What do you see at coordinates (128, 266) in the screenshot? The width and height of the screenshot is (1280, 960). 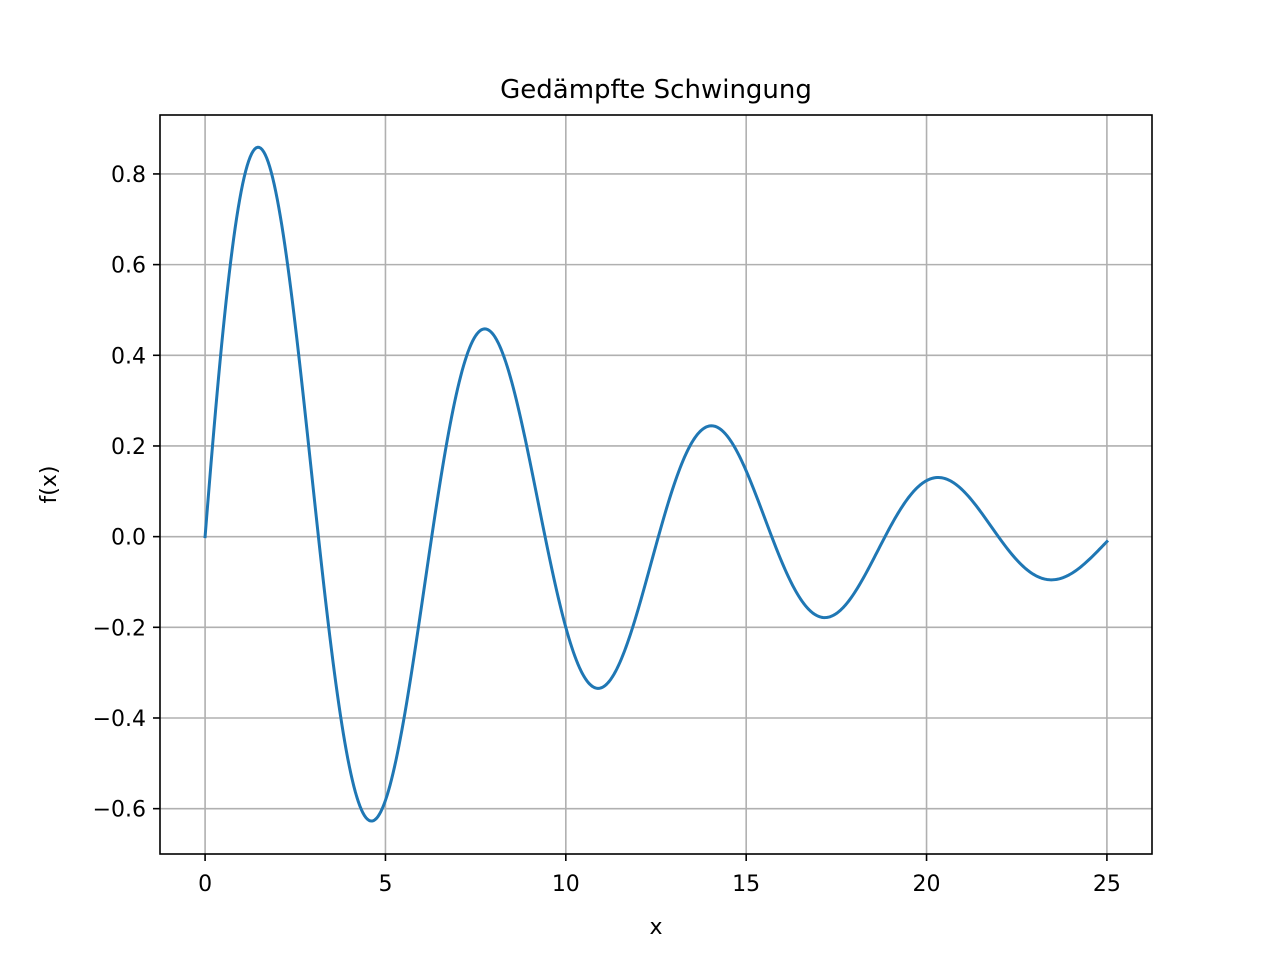 I see `y-tick-label: 0.6` at bounding box center [128, 266].